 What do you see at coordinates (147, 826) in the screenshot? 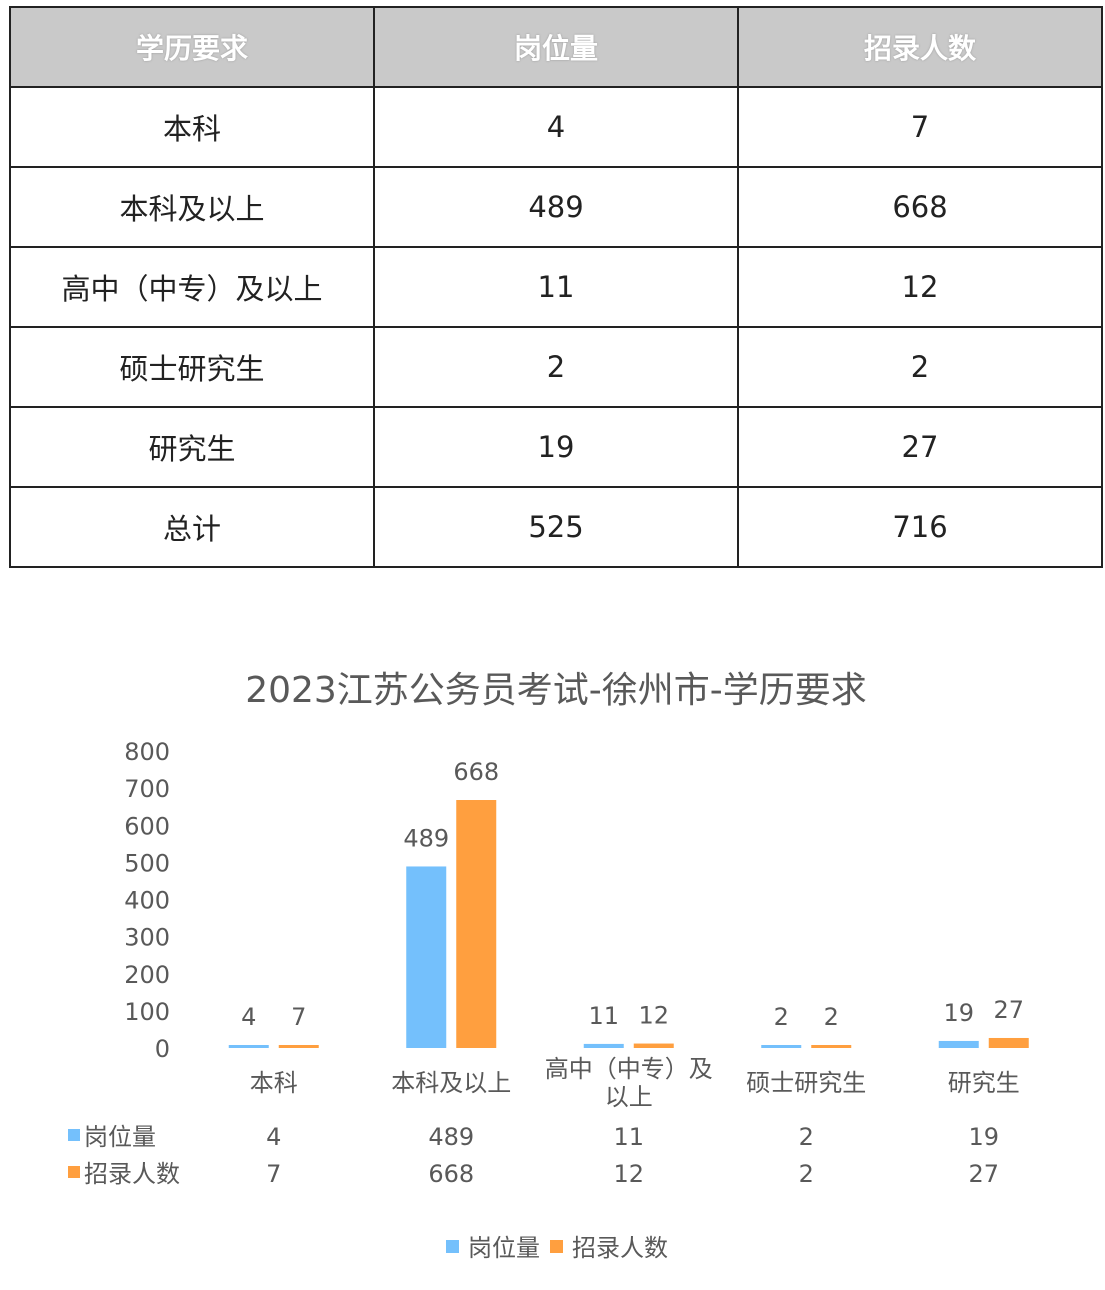
I see `y-tick-label: 600` at bounding box center [147, 826].